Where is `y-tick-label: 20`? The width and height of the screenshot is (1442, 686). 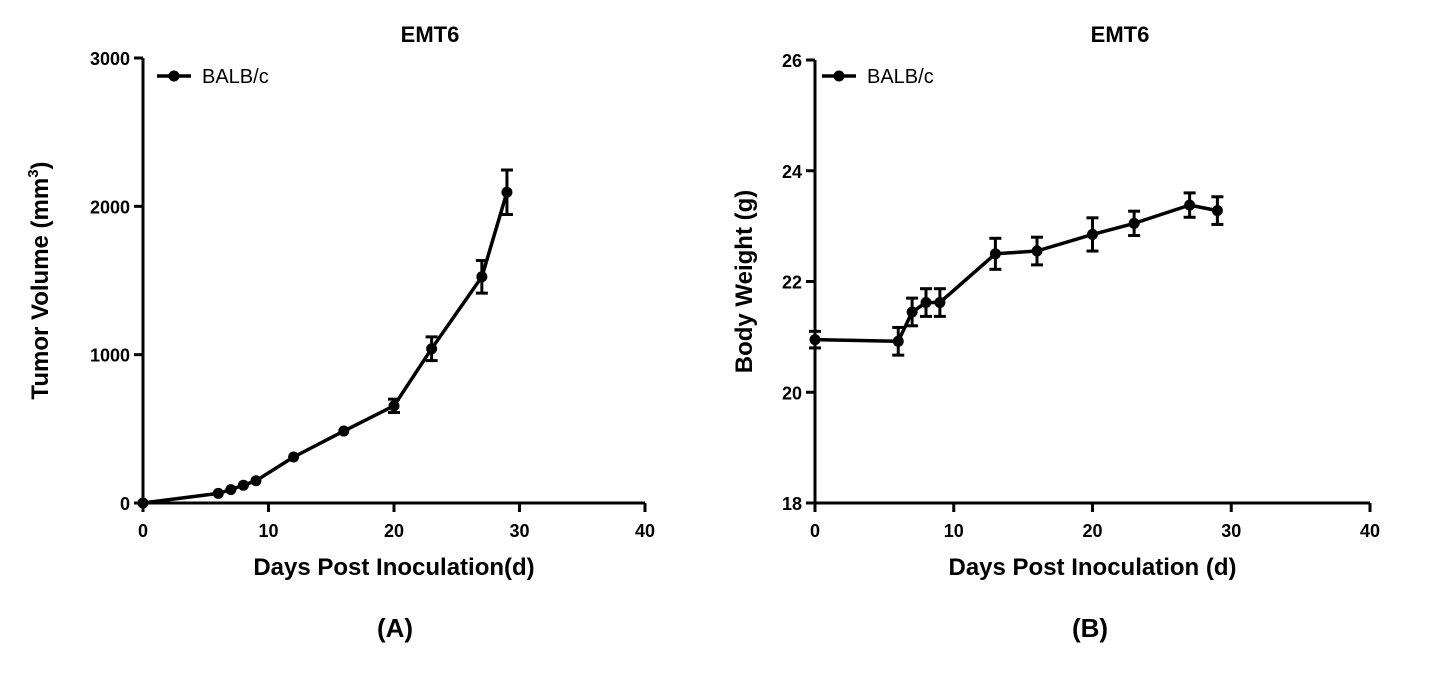
y-tick-label: 20 is located at coordinates (792, 393).